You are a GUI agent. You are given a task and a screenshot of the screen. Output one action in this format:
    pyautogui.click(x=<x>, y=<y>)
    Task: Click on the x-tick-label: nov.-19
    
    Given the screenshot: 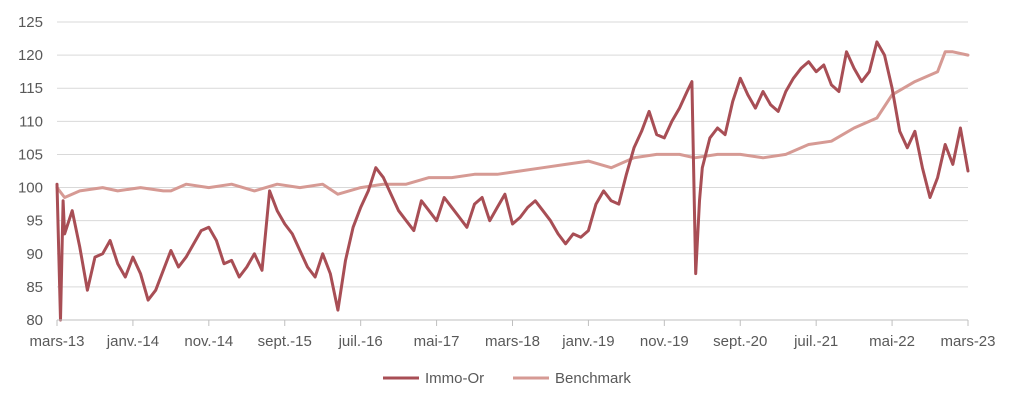 What is the action you would take?
    pyautogui.click(x=664, y=341)
    